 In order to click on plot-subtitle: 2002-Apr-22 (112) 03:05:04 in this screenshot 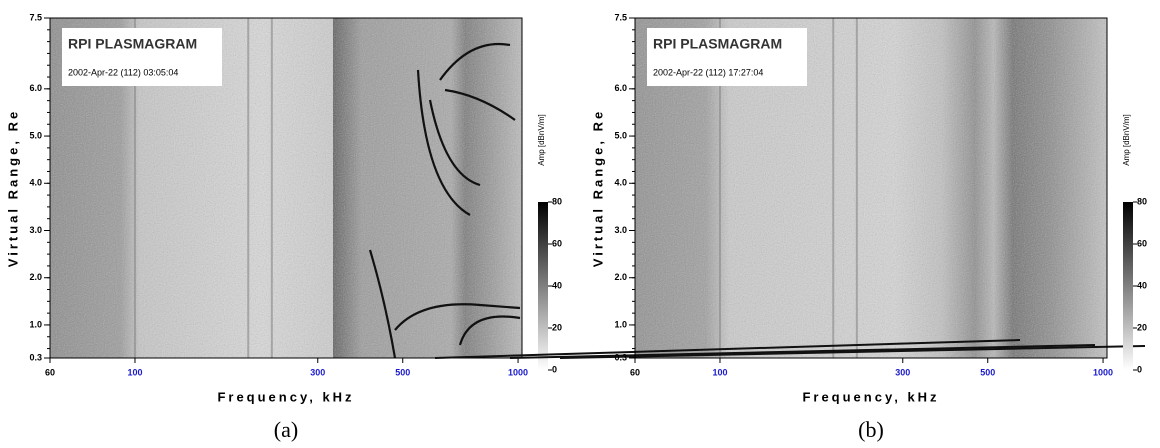, I will do `click(123, 72)`.